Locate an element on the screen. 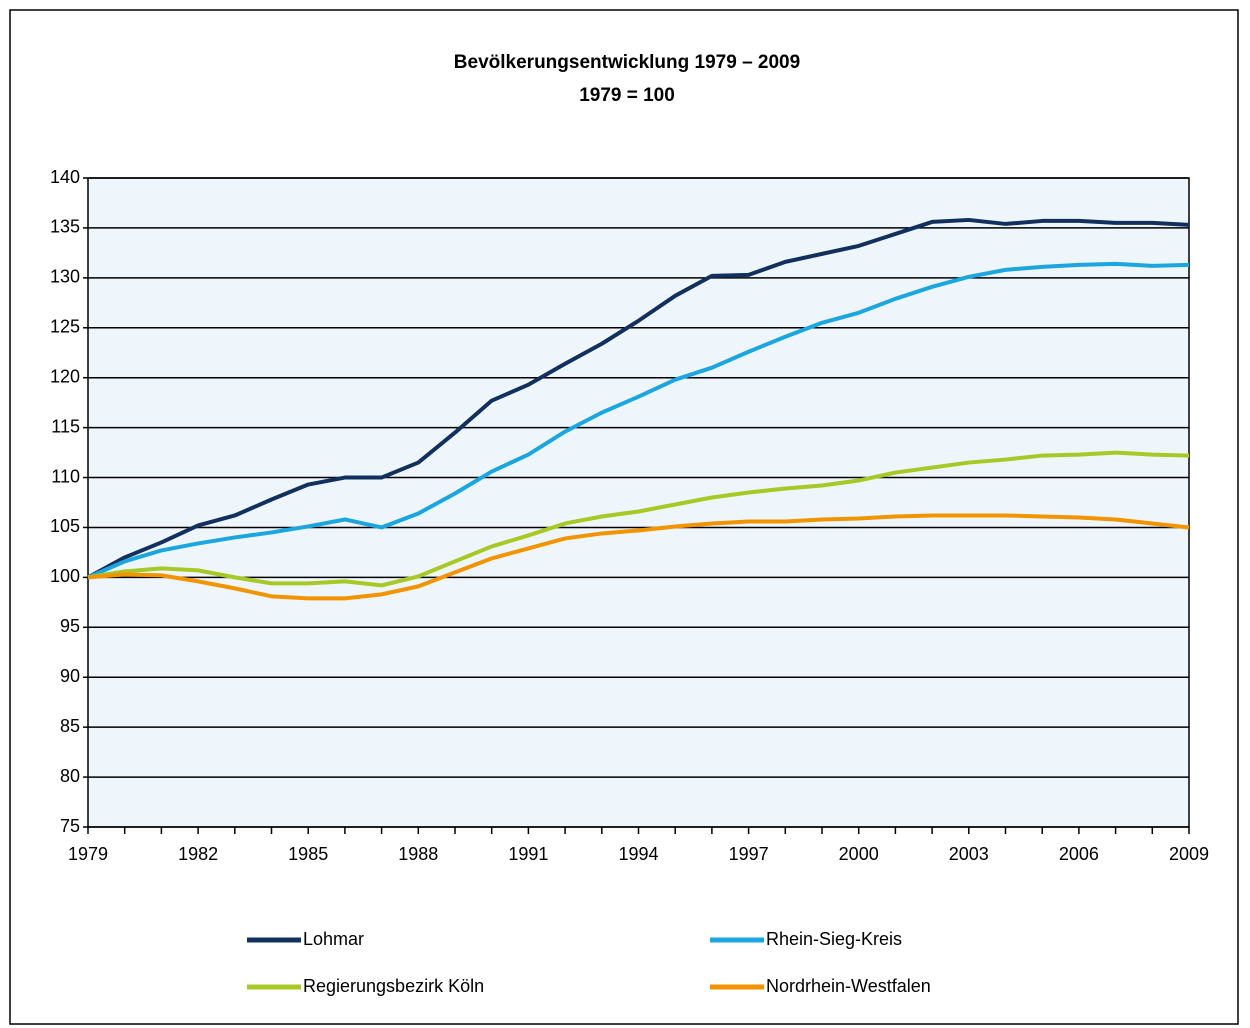  y-tick-label: 140 is located at coordinates (65, 177).